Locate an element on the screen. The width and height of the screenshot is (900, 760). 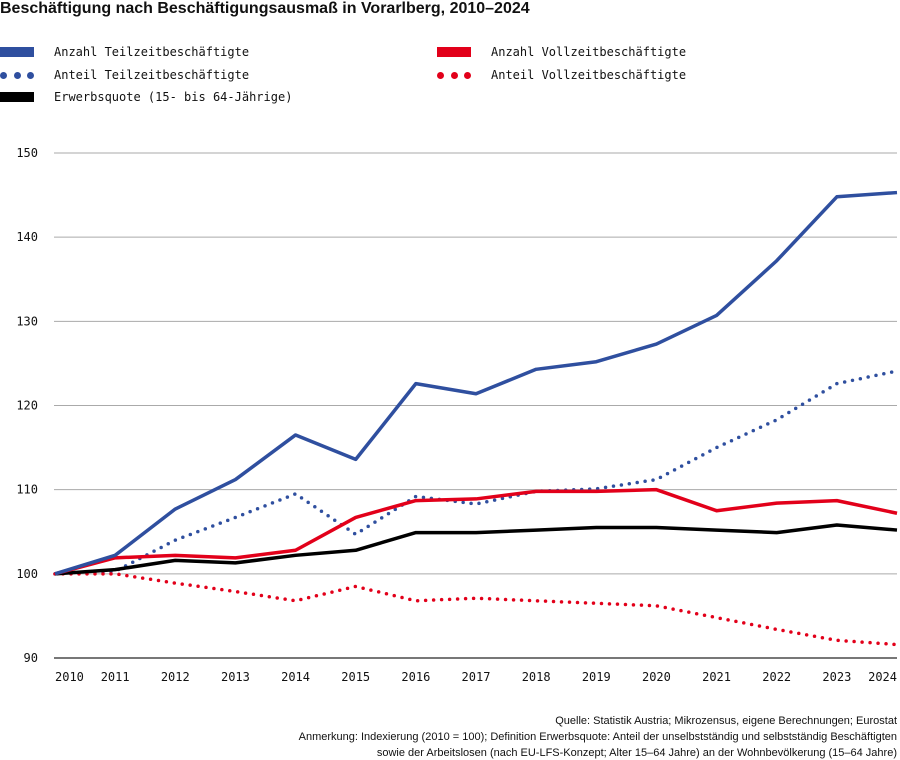
x-tick-label: 2012 is located at coordinates (175, 677).